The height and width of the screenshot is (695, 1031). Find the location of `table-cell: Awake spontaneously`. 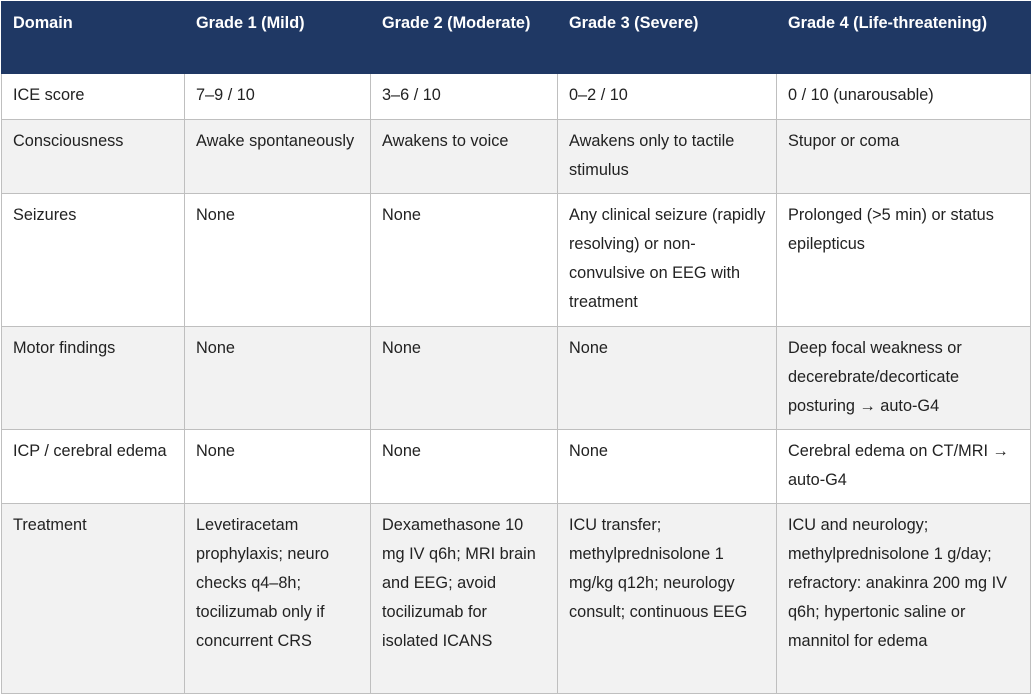

table-cell: Awake spontaneously is located at coordinates (277, 156).